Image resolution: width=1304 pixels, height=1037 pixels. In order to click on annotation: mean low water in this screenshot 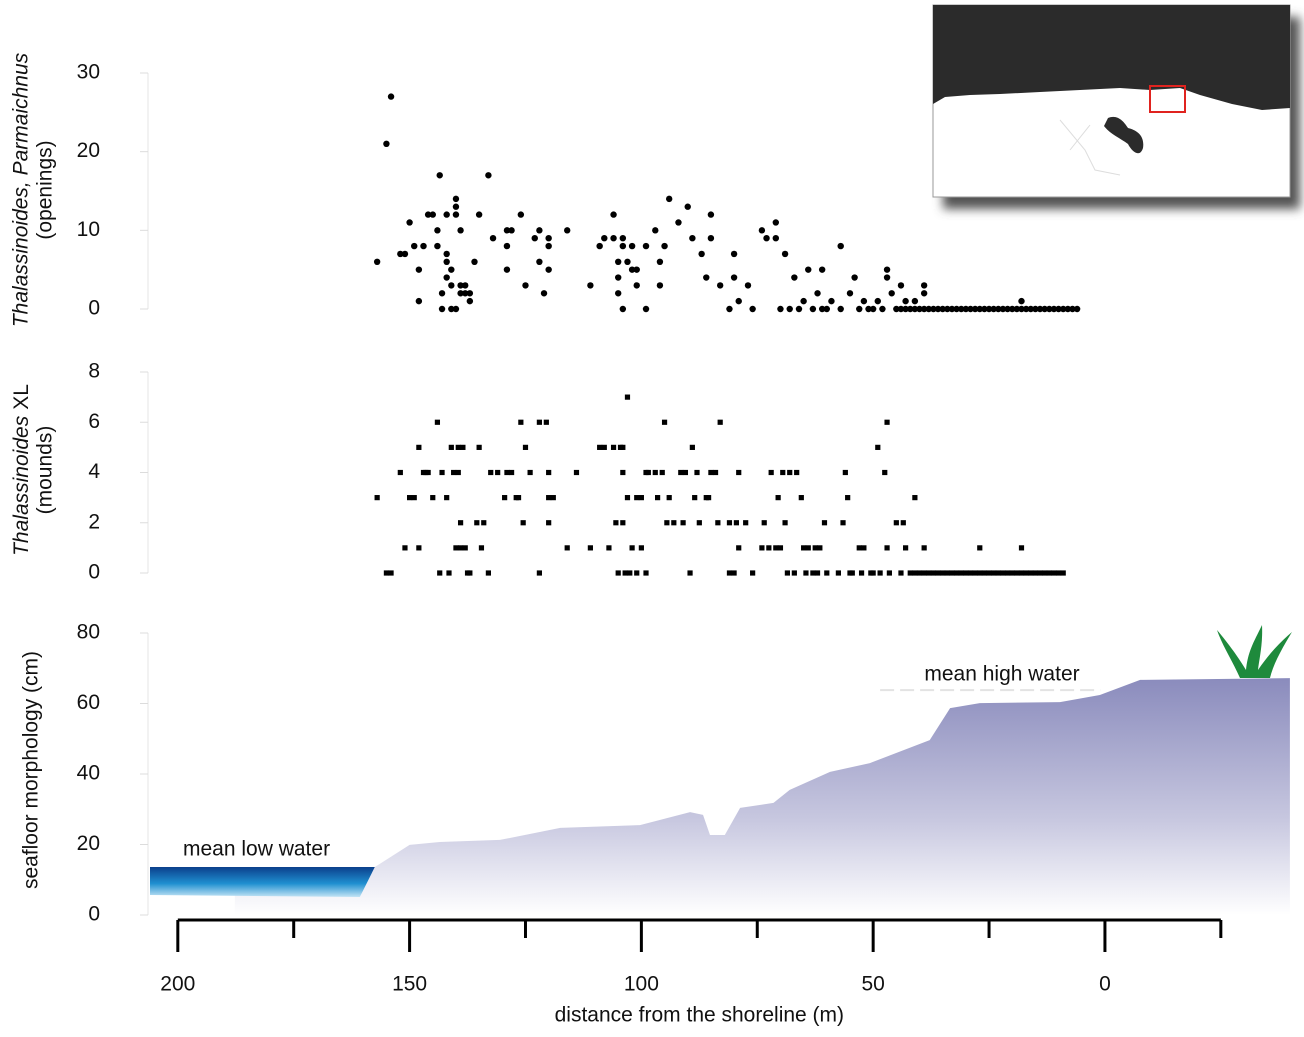, I will do `click(256, 849)`.